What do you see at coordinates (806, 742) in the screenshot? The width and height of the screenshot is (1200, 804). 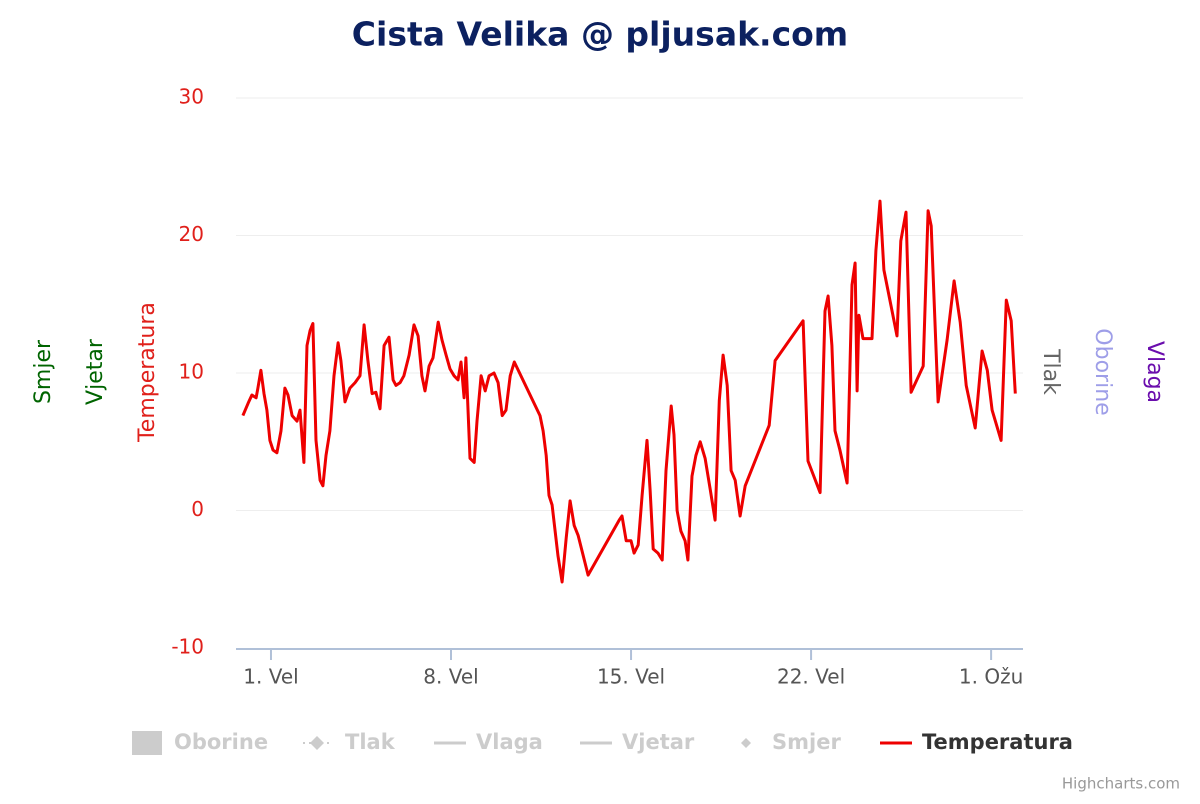 I see `legend-label: Smjer` at bounding box center [806, 742].